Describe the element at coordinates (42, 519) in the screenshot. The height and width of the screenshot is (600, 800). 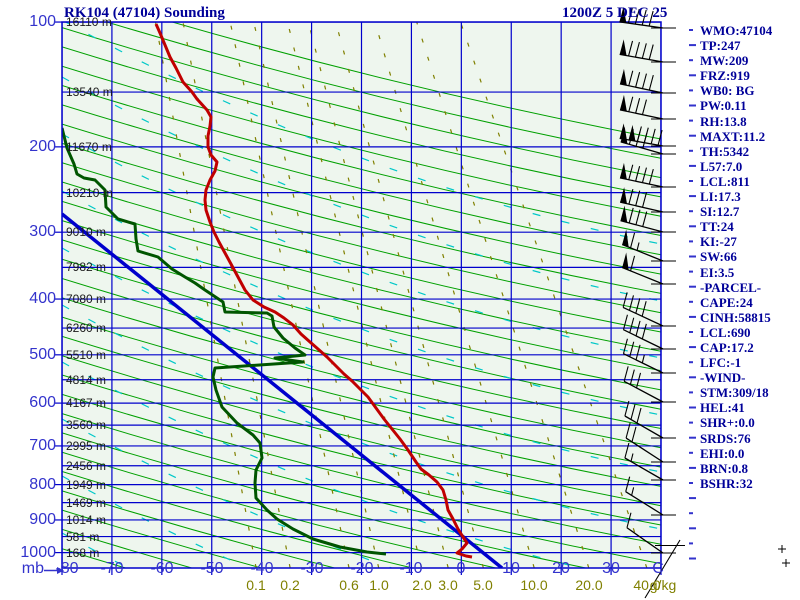
I see `pressure-label: 900` at that location.